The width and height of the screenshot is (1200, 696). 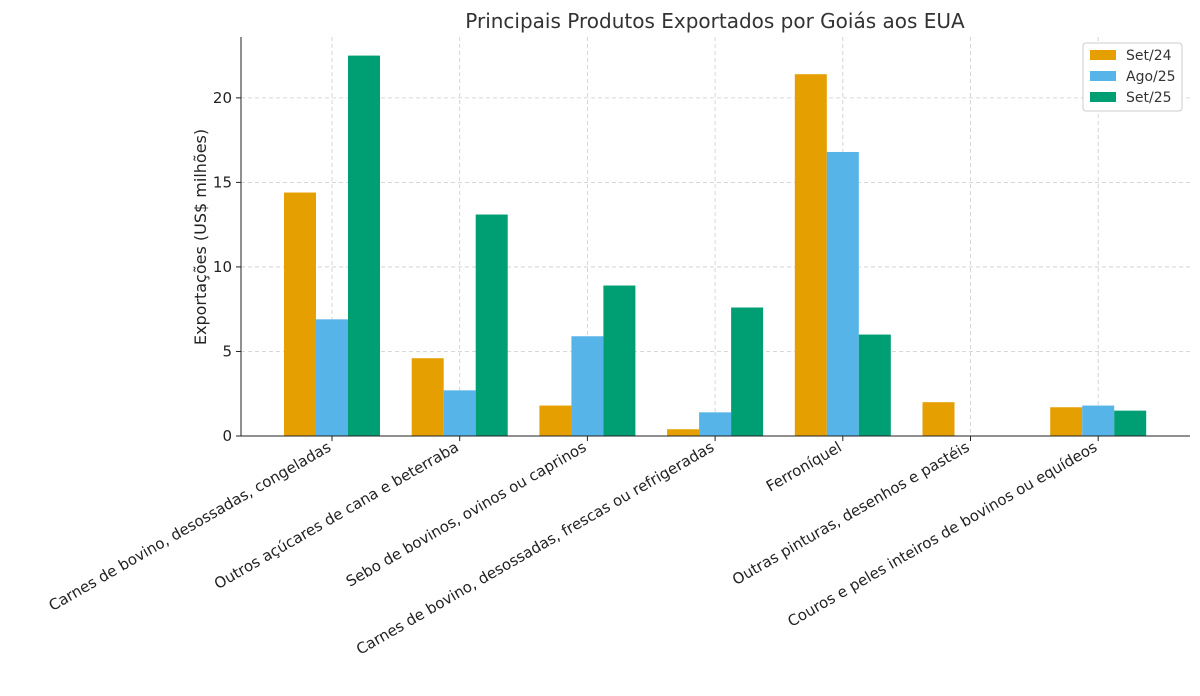 What do you see at coordinates (190, 526) in the screenshot?
I see `x-tick-label: Carnes de bovino, desossadas, congeladas` at bounding box center [190, 526].